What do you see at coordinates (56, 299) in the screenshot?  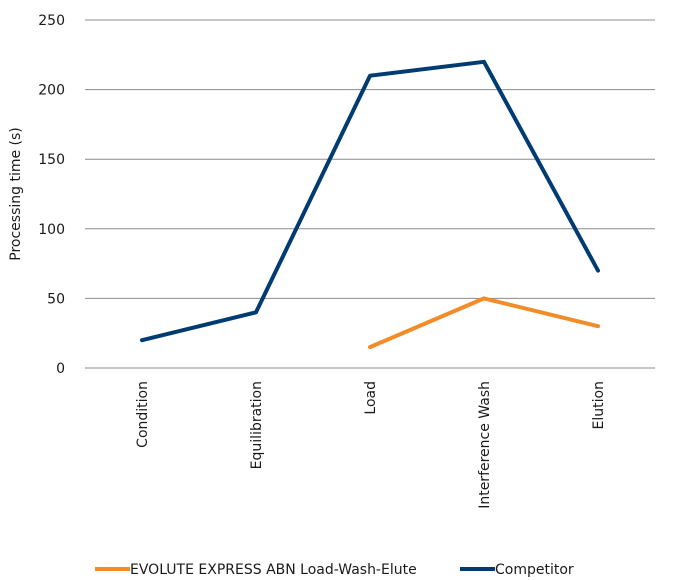 I see `y-tick-label: 50` at bounding box center [56, 299].